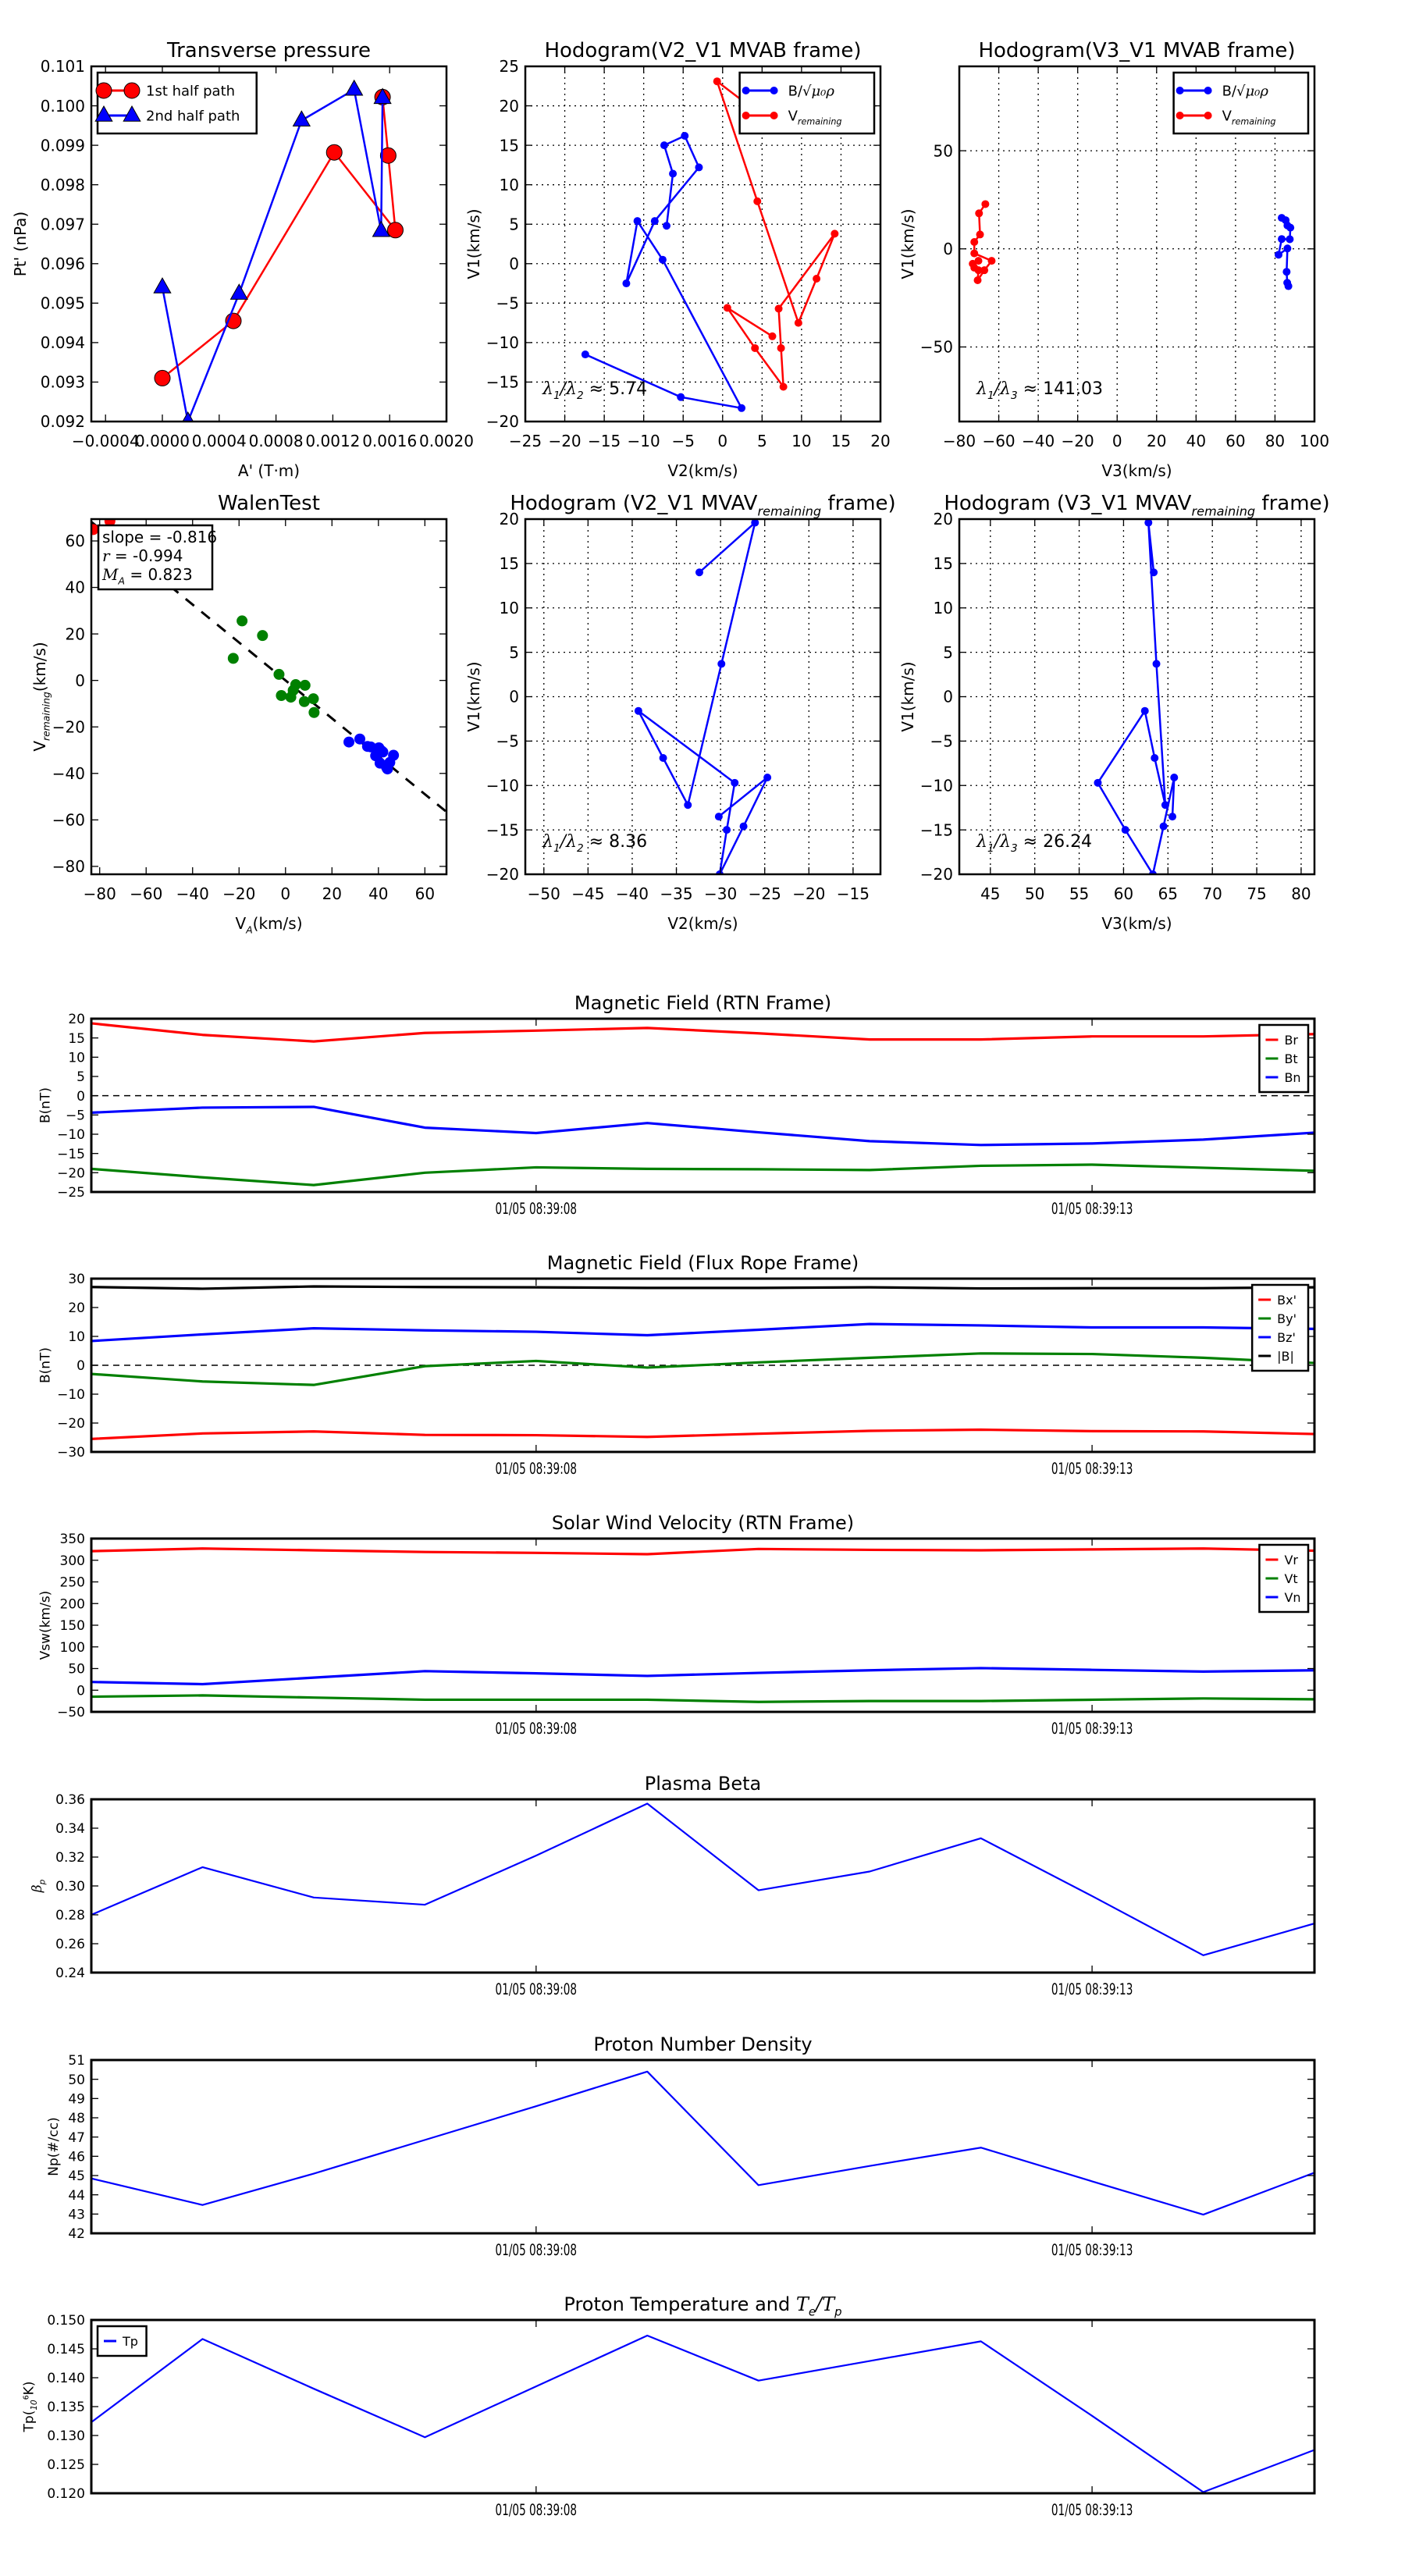 Image resolution: width=1405 pixels, height=2576 pixels. I want to click on x-tick-label: 50, so click(1034, 893).